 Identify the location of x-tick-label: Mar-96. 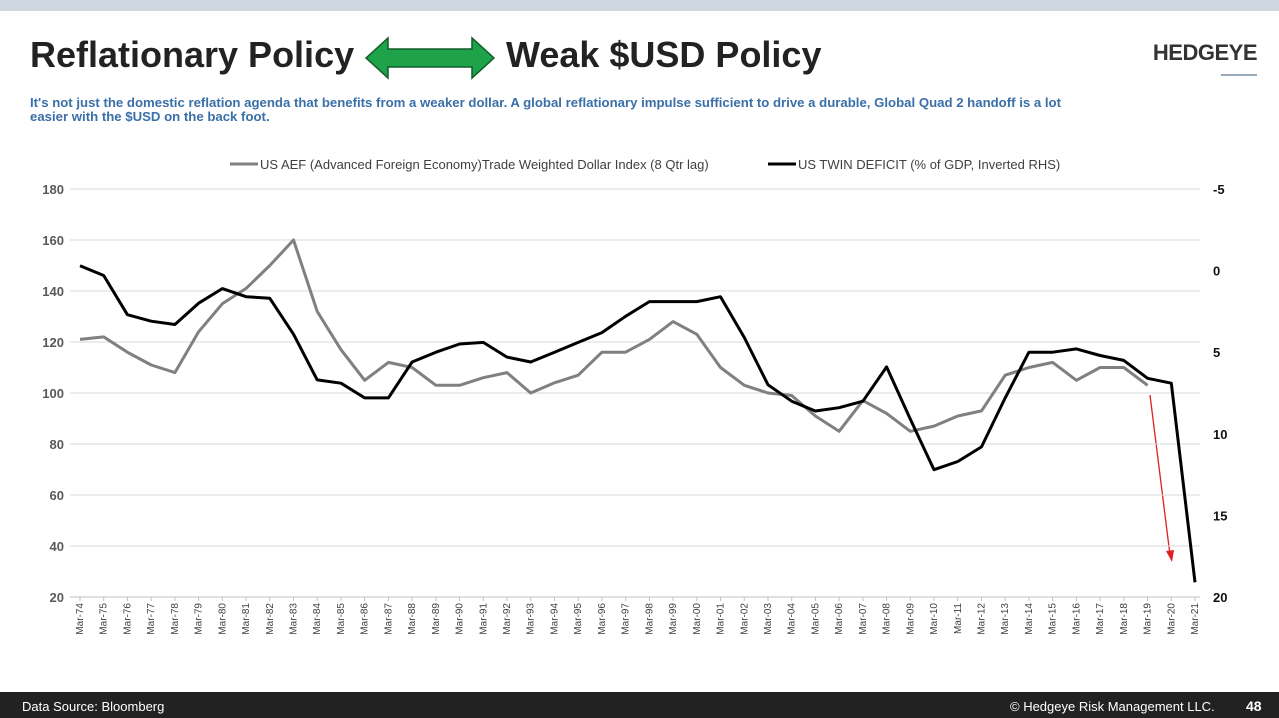
(602, 619).